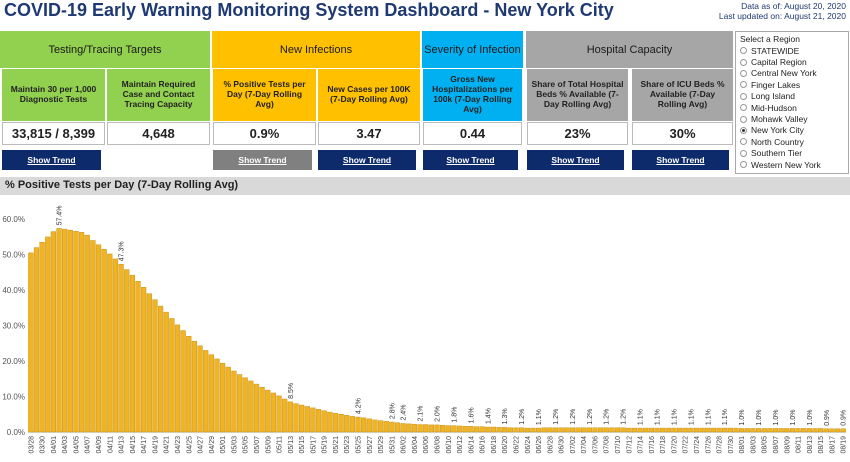 This screenshot has width=850, height=462. Describe the element at coordinates (65, 445) in the screenshot. I see `x-tick-label: 04/03` at that location.